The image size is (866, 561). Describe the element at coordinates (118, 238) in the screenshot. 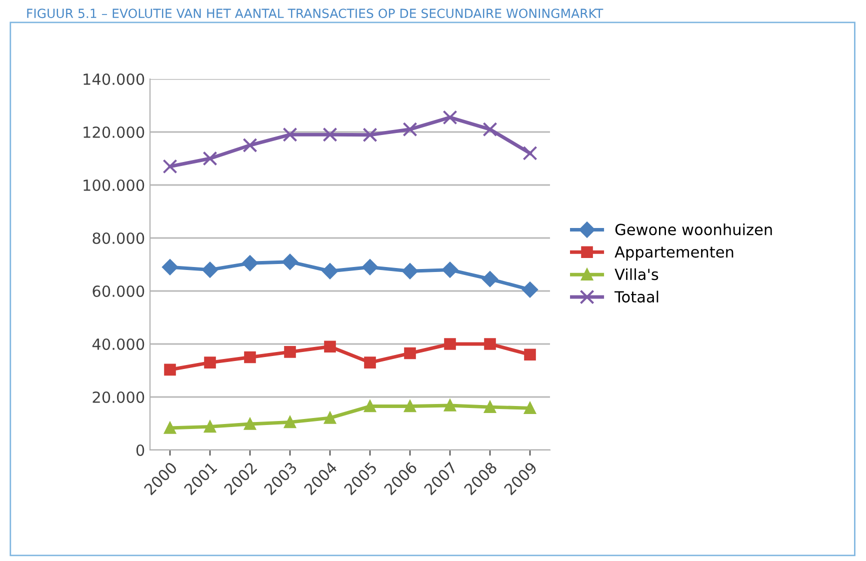

I see `y-tick-label: 80.000` at that location.